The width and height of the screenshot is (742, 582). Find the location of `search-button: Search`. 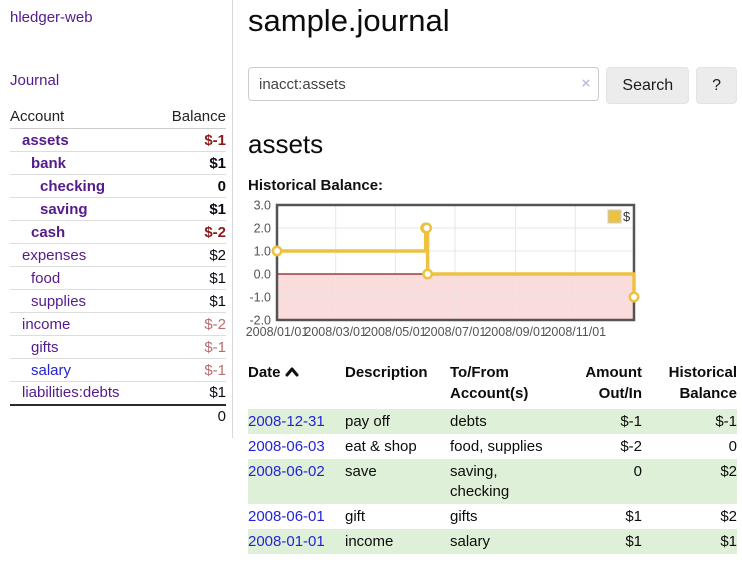

search-button: Search is located at coordinates (648, 85).